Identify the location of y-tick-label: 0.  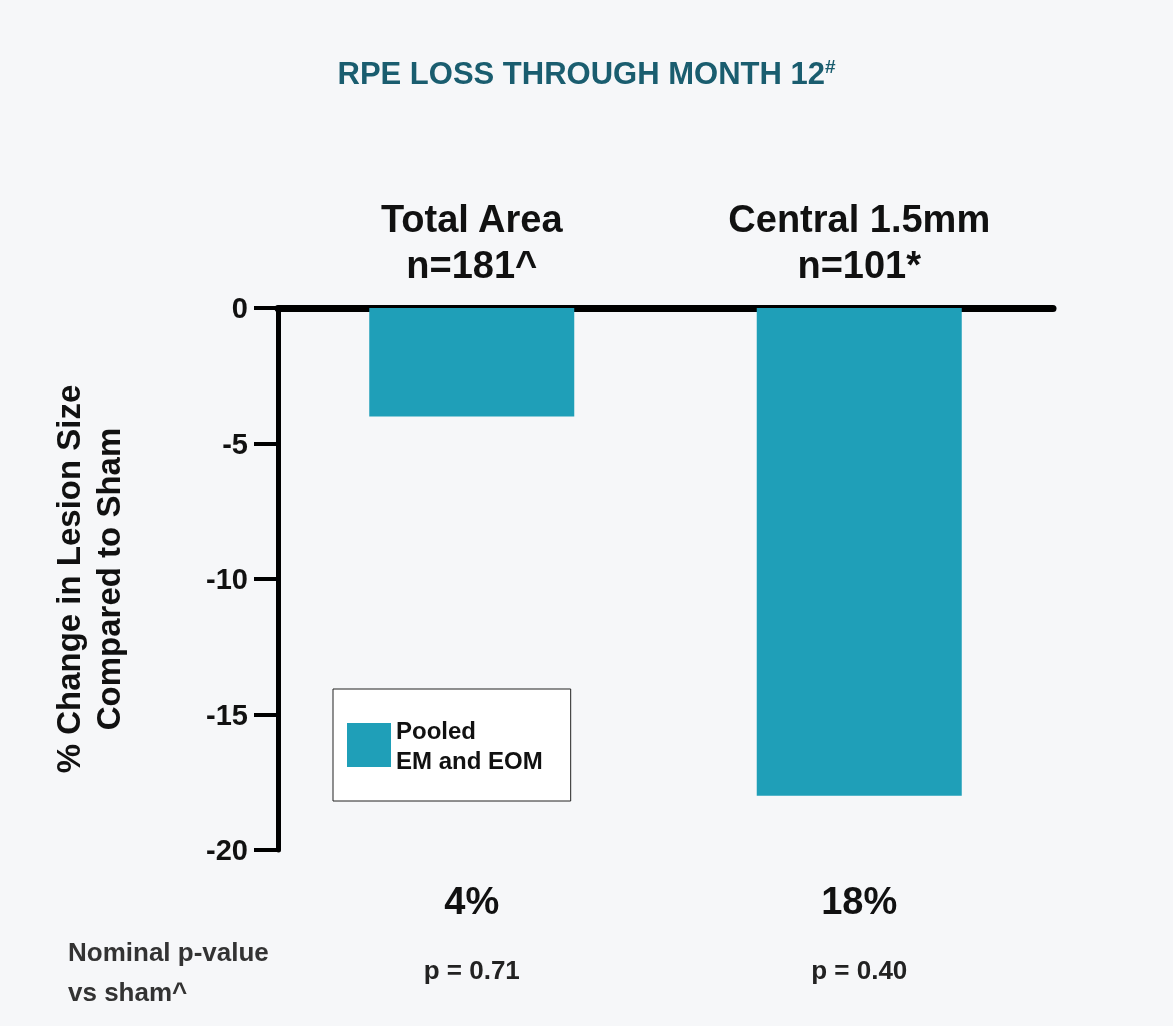
(239, 308).